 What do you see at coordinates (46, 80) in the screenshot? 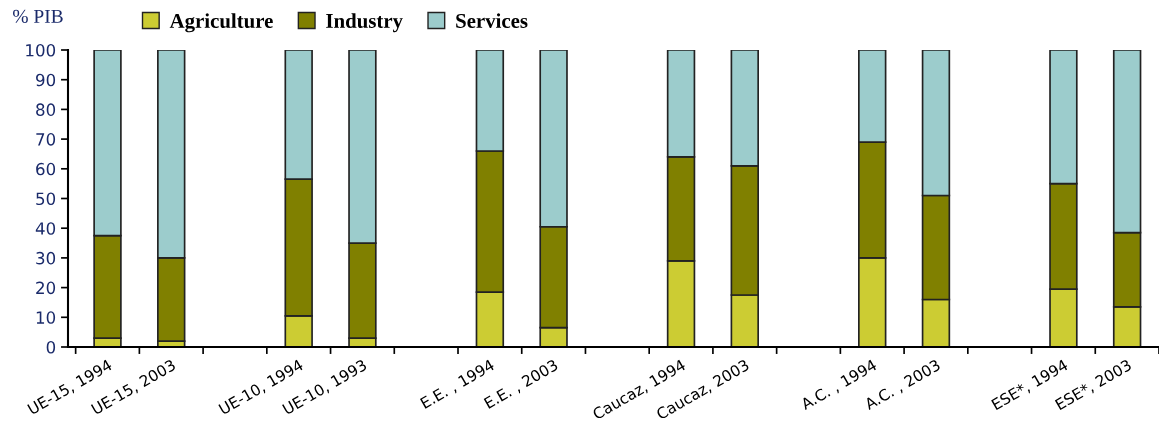
I see `y-tick-label: 90` at bounding box center [46, 80].